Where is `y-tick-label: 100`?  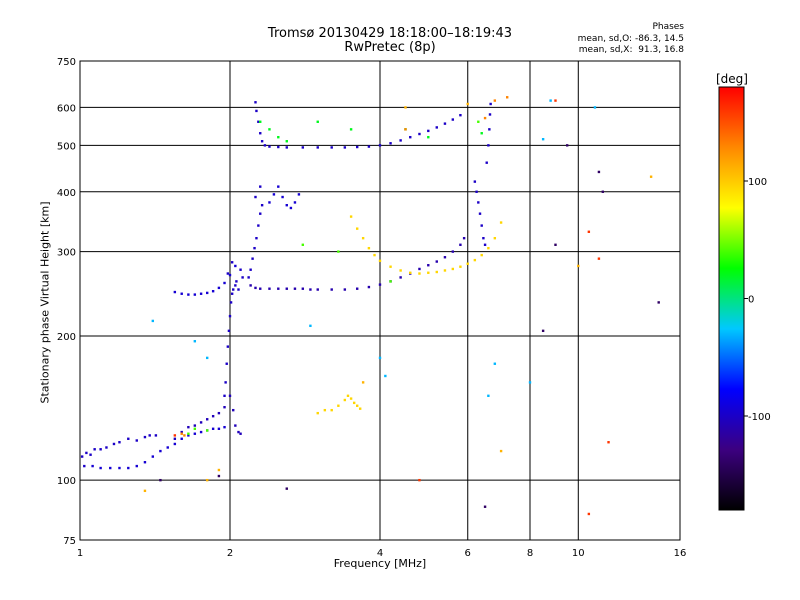
y-tick-label: 100 is located at coordinates (66, 481).